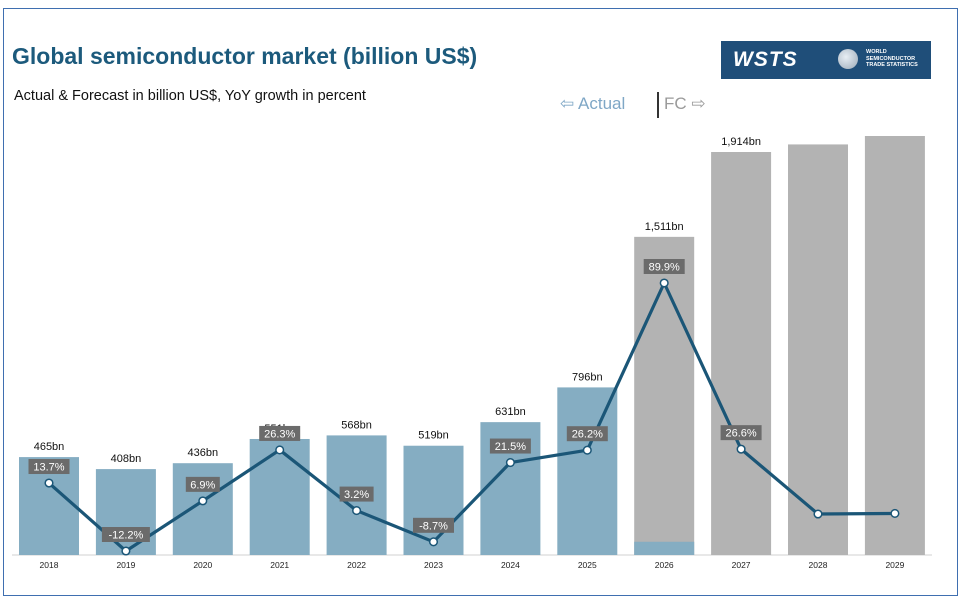 Image resolution: width=961 pixels, height=601 pixels. Describe the element at coordinates (126, 459) in the screenshot. I see `bar-value-label-2019: 408bn` at that location.